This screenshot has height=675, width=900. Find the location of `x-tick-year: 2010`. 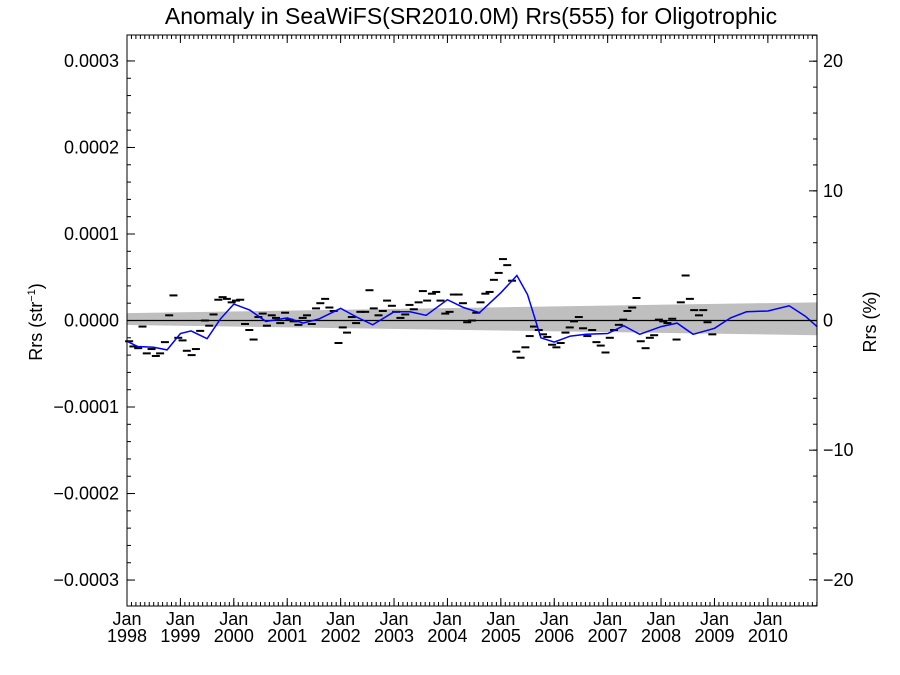

x-tick-year: 2010 is located at coordinates (768, 636).